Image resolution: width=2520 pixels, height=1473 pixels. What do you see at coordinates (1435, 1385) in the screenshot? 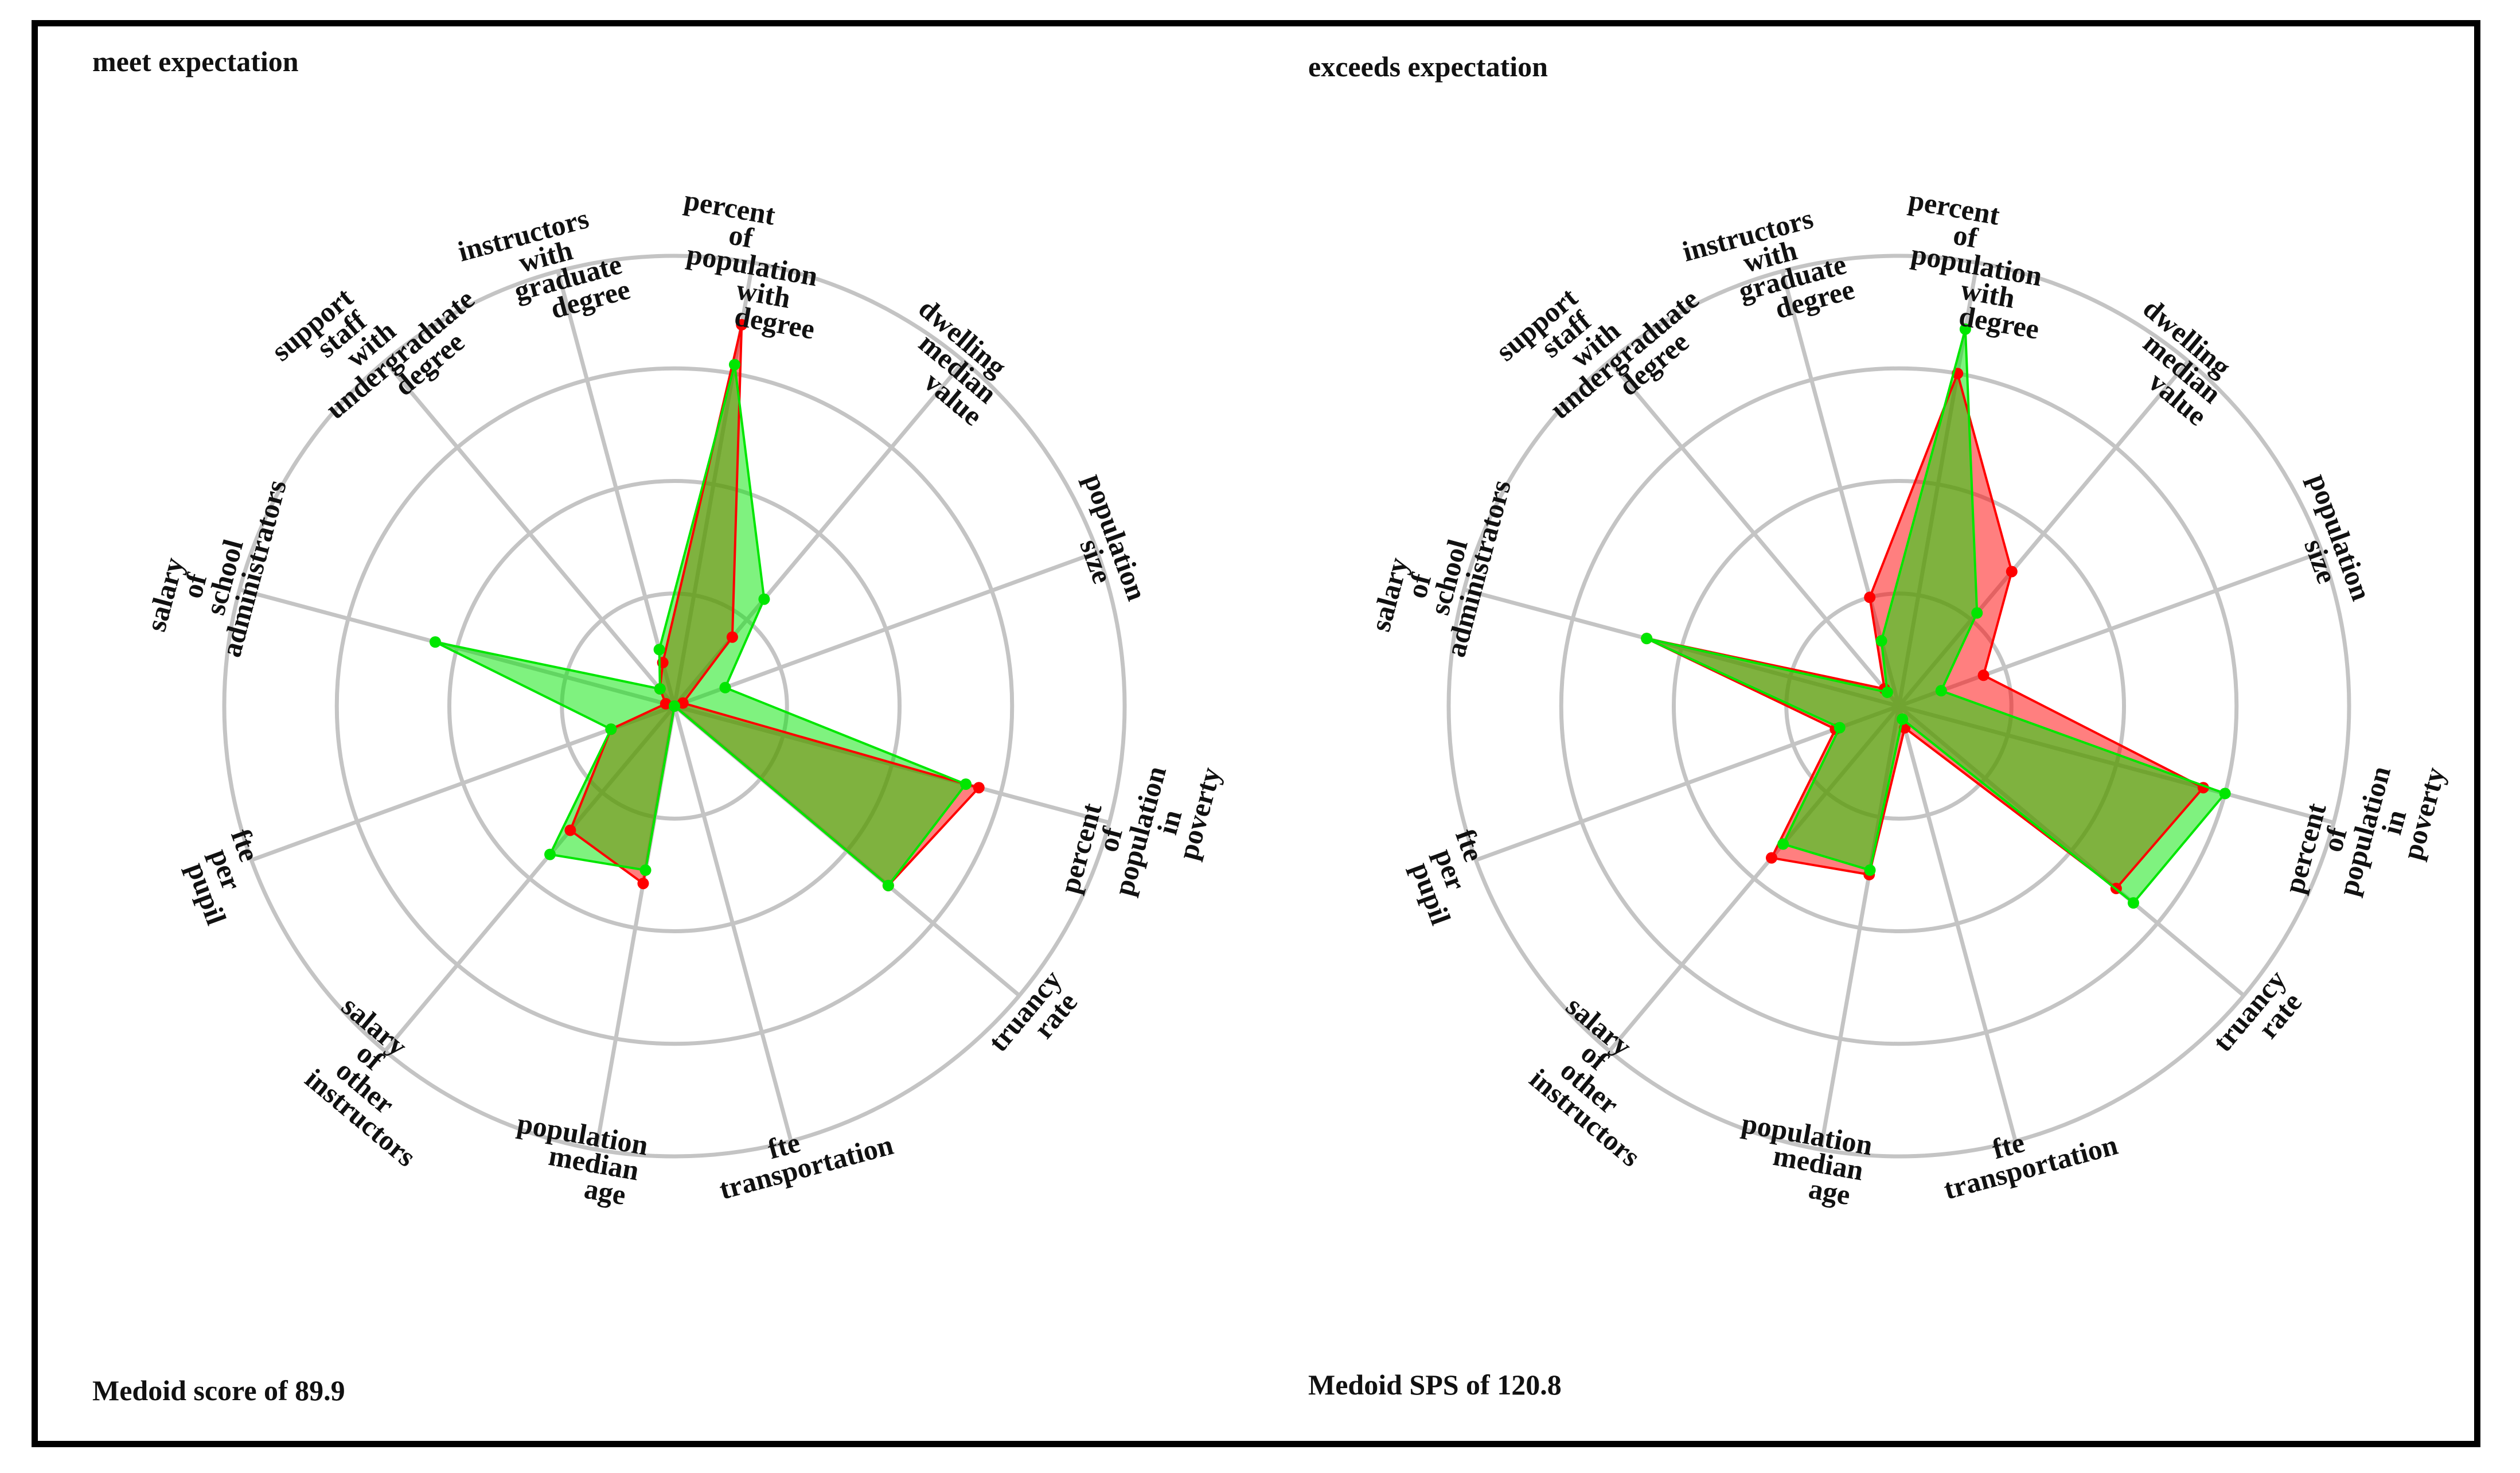
I see `chart-footer: Medoid SPS of 120.8` at bounding box center [1435, 1385].